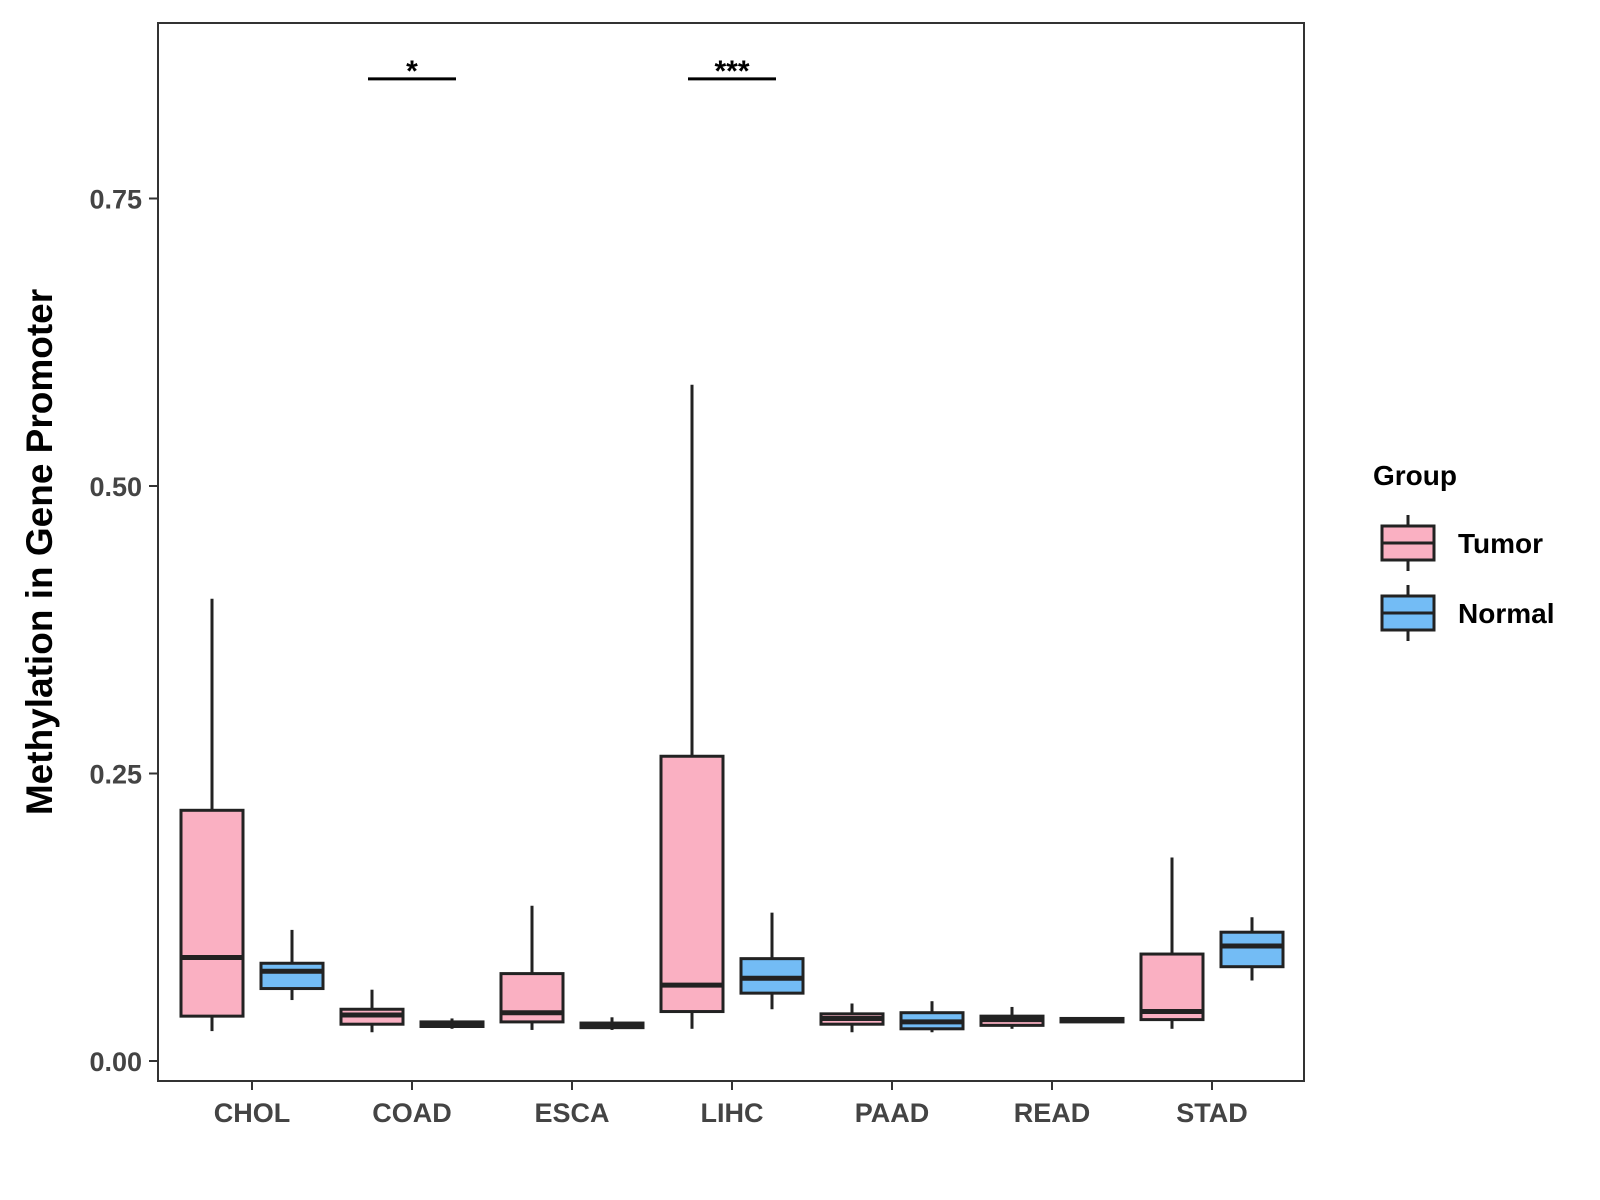 Image resolution: width=1600 pixels, height=1200 pixels. Describe the element at coordinates (1506, 613) in the screenshot. I see `legend-label: Normal` at that location.